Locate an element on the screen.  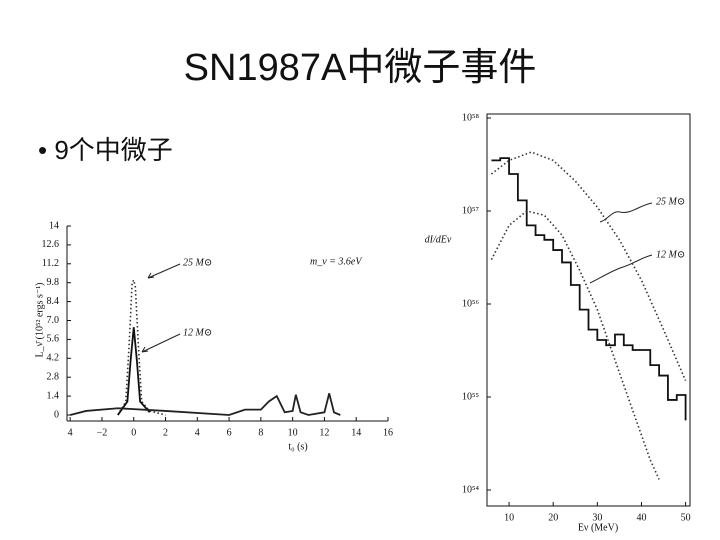
x-tick-label: −2 is located at coordinates (102, 432).